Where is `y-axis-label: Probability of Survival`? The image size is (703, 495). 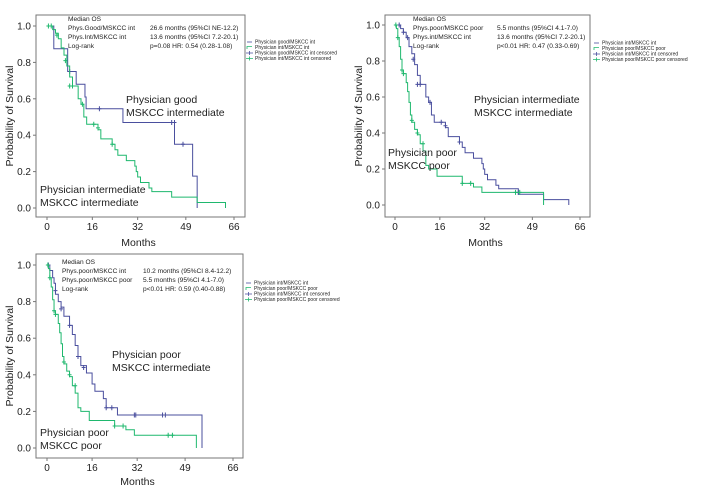 y-axis-label: Probability of Survival is located at coordinates (10, 116).